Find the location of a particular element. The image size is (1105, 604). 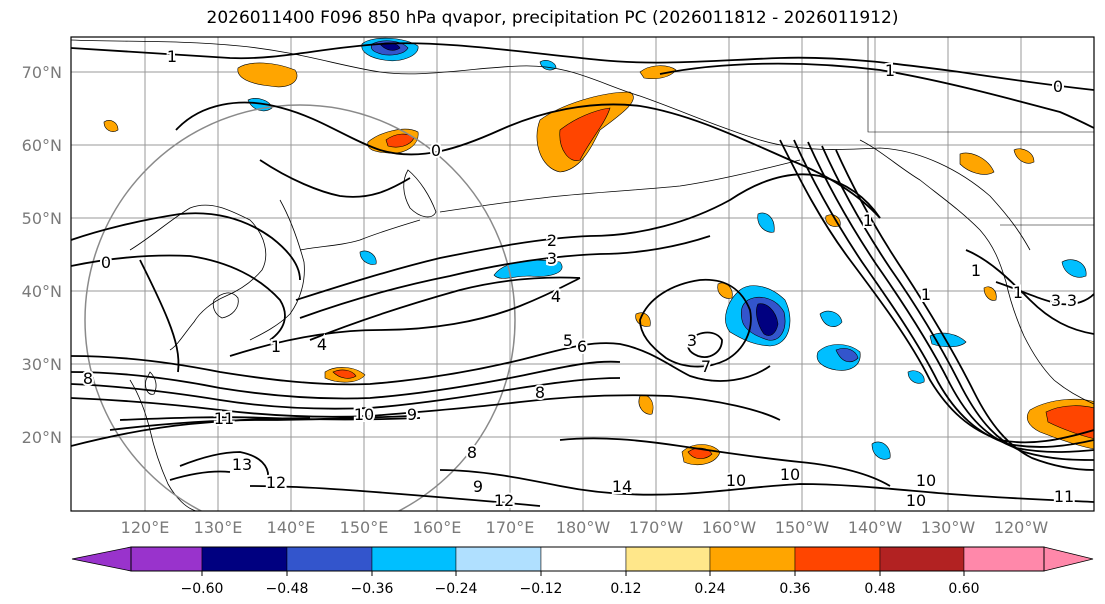

colorbar-tick-label: −0.48 is located at coordinates (287, 589).